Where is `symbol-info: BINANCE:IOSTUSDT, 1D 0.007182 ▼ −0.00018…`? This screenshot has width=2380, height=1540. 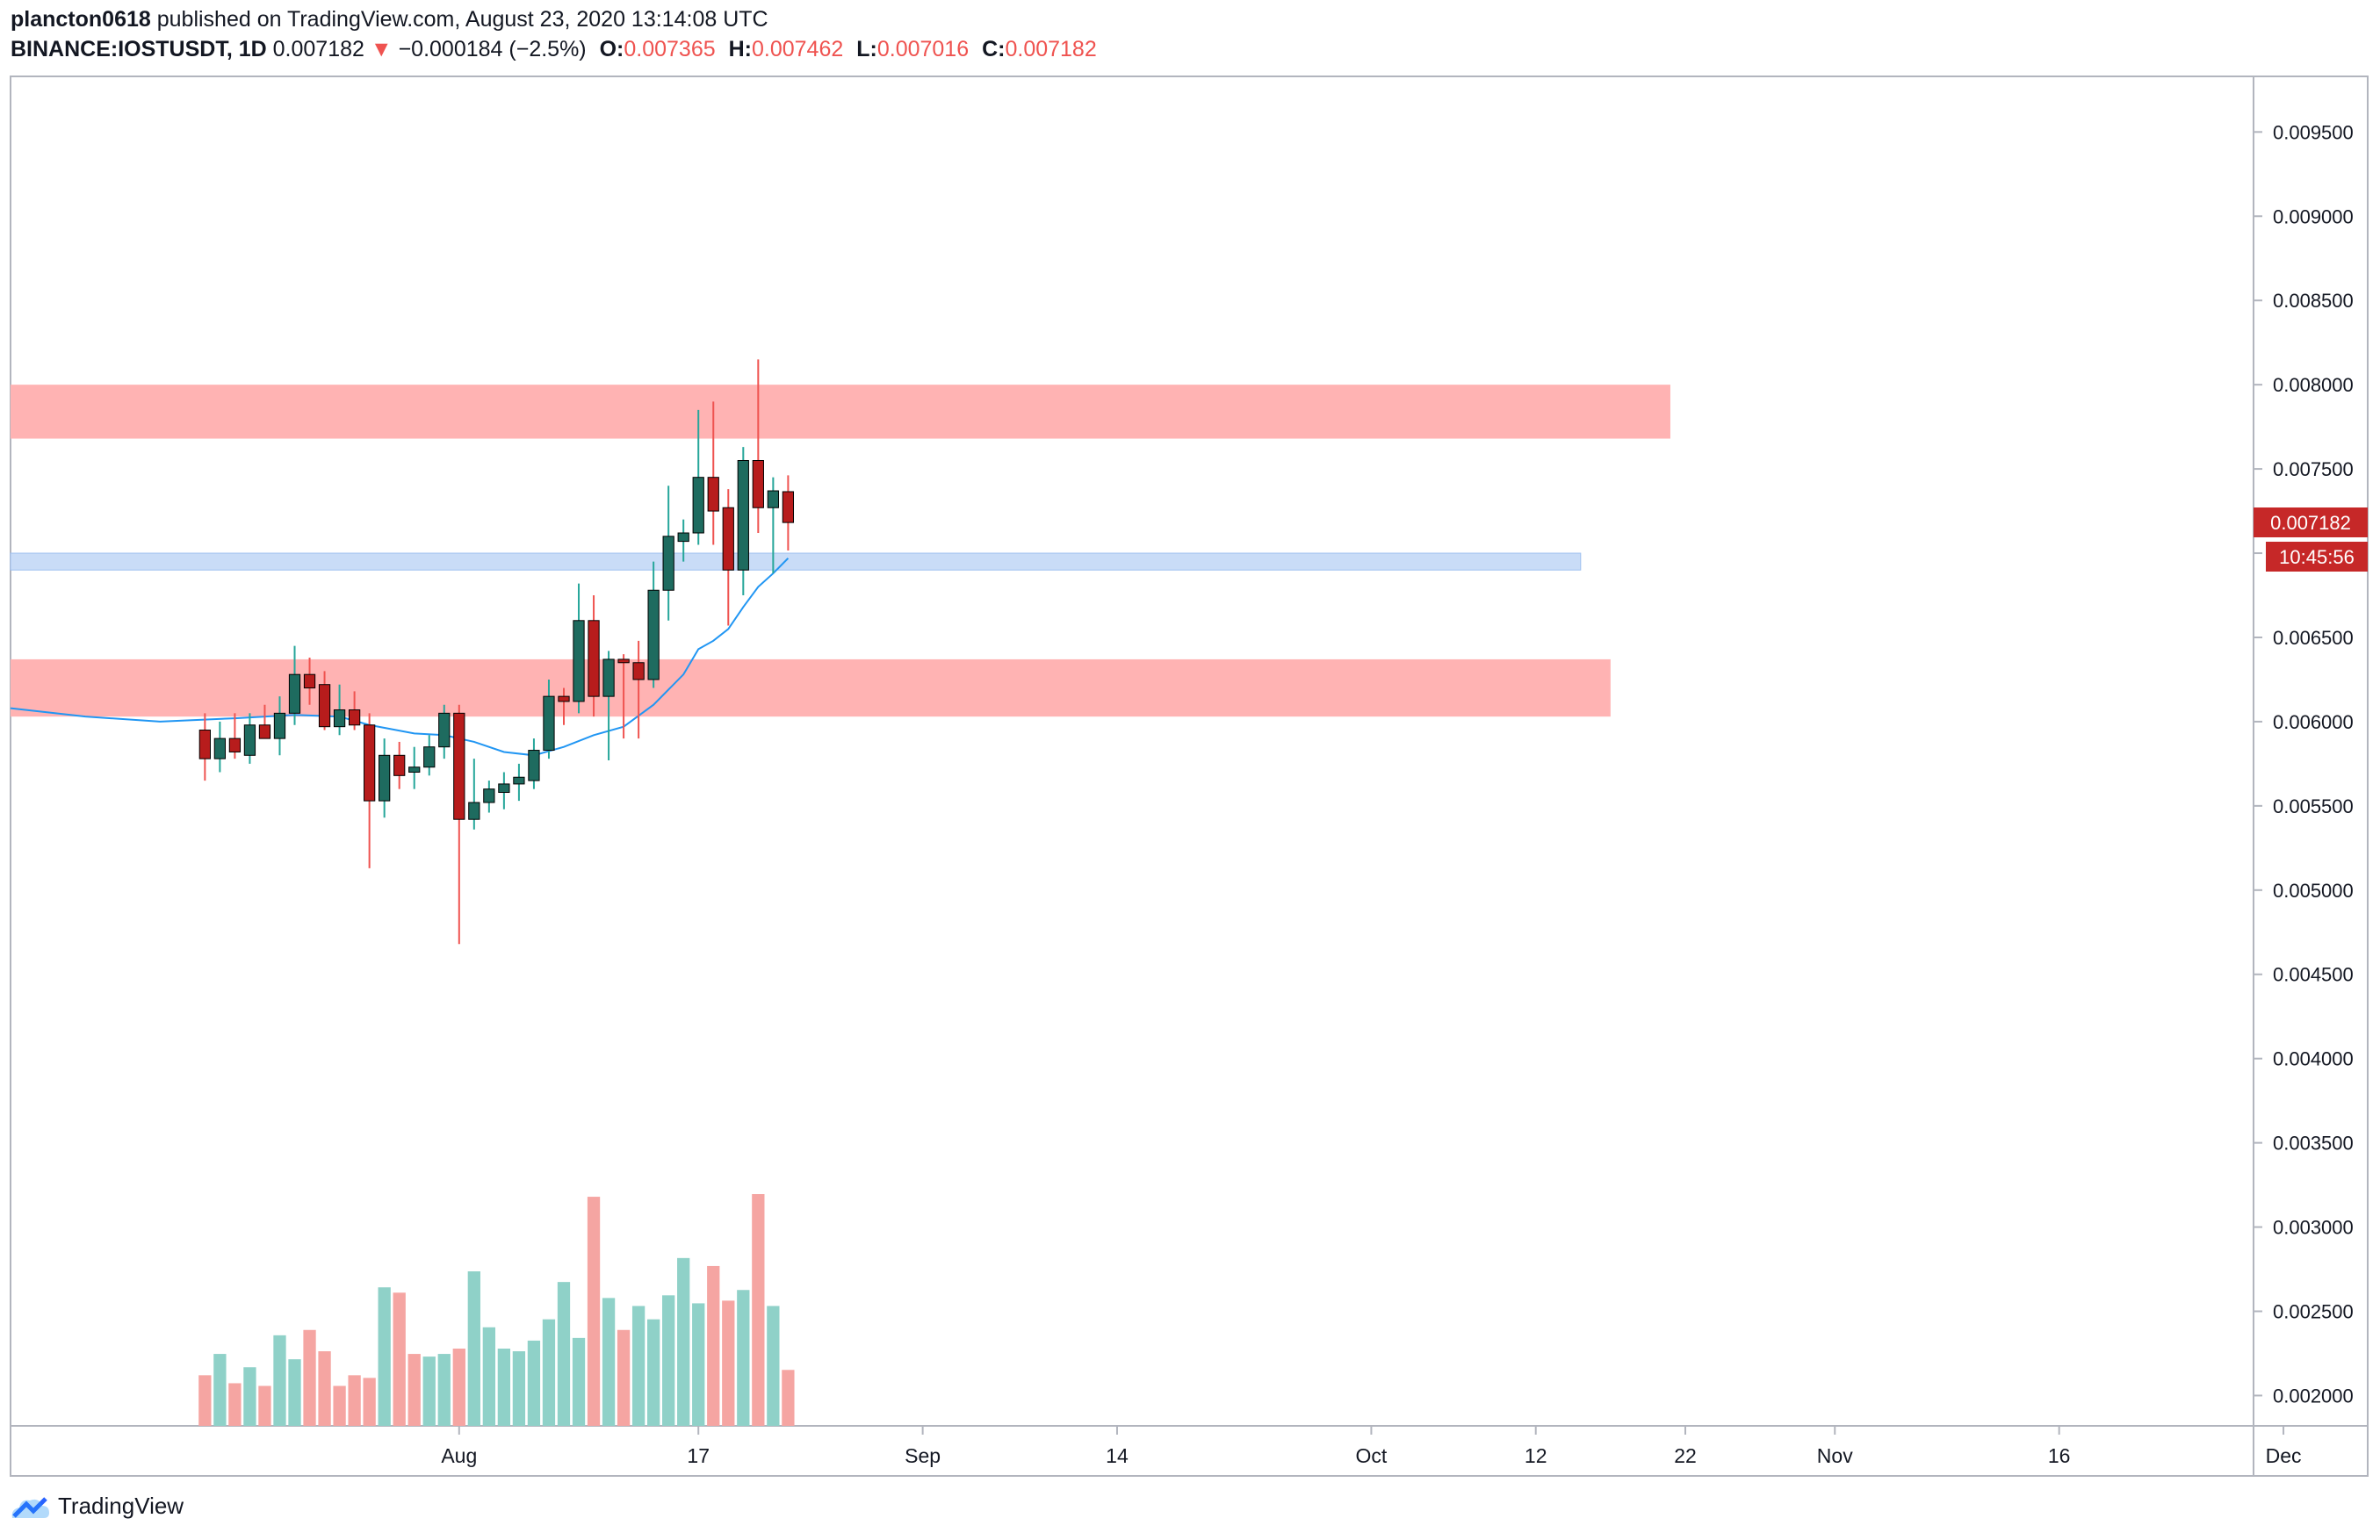 symbol-info: BINANCE:IOSTUSDT, 1D 0.007182 ▼ −0.00018… is located at coordinates (554, 49).